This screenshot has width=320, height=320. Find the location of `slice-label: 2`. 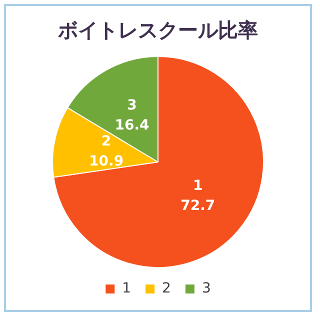

slice-label: 2 is located at coordinates (106, 141).